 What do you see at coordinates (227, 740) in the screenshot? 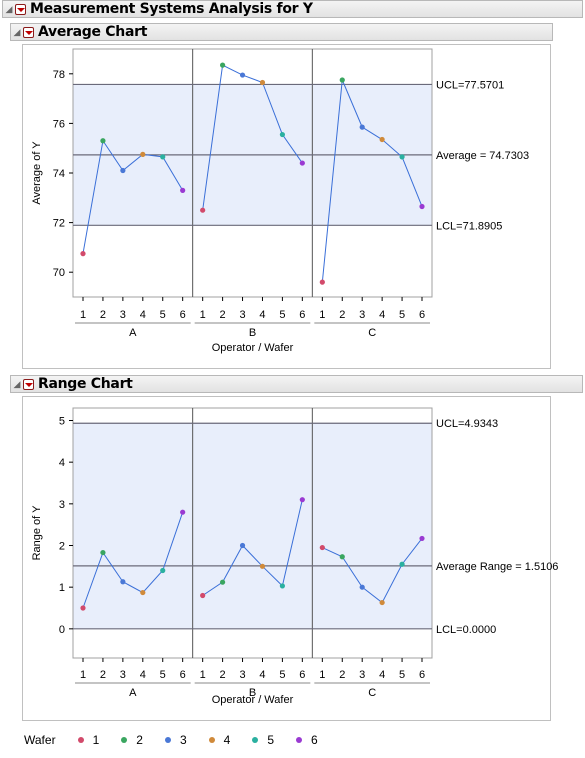
I see `legend-label: 4` at bounding box center [227, 740].